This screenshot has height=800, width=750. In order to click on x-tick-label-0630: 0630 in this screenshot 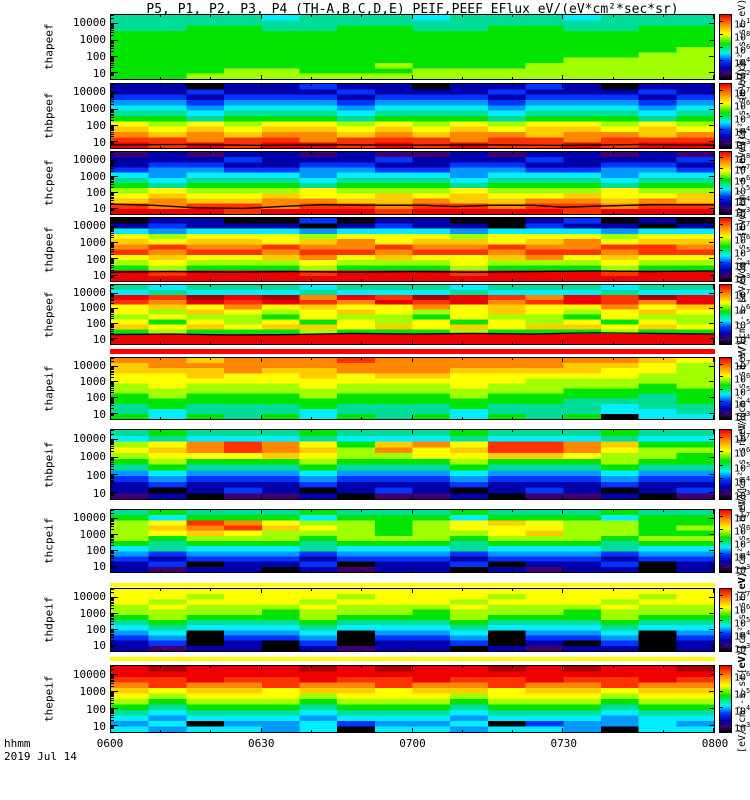, I will do `click(261, 743)`.